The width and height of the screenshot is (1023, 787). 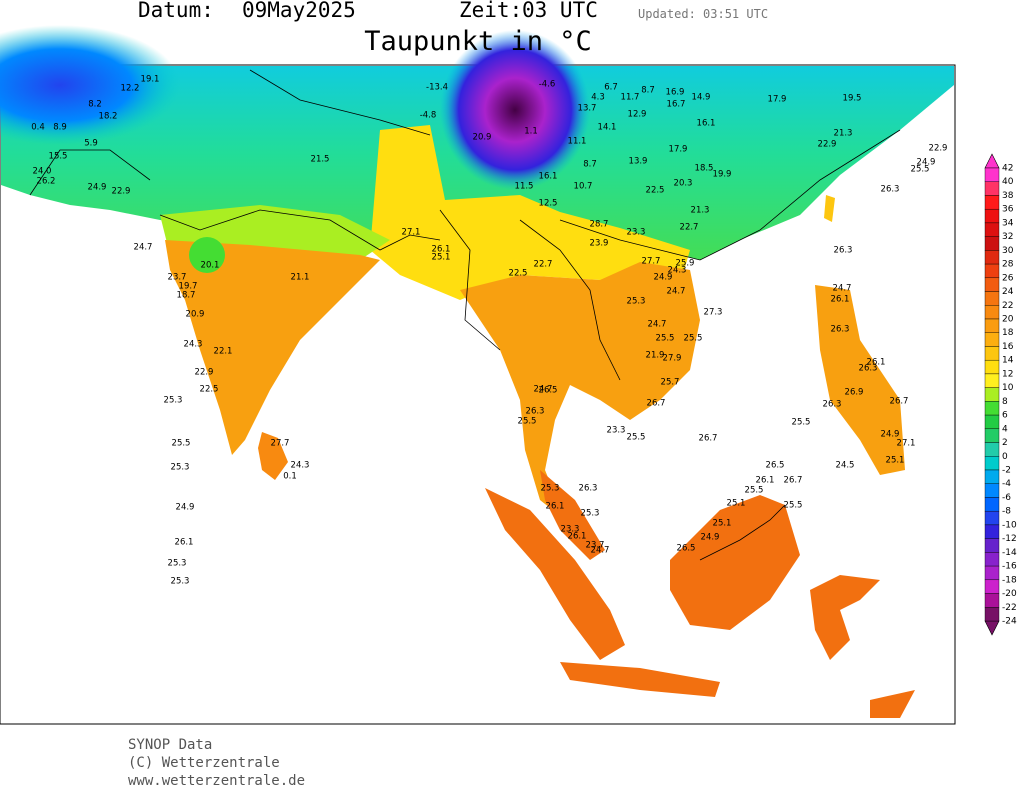 What do you see at coordinates (1006, 498) in the screenshot?
I see `legend-tick-label: -6` at bounding box center [1006, 498].